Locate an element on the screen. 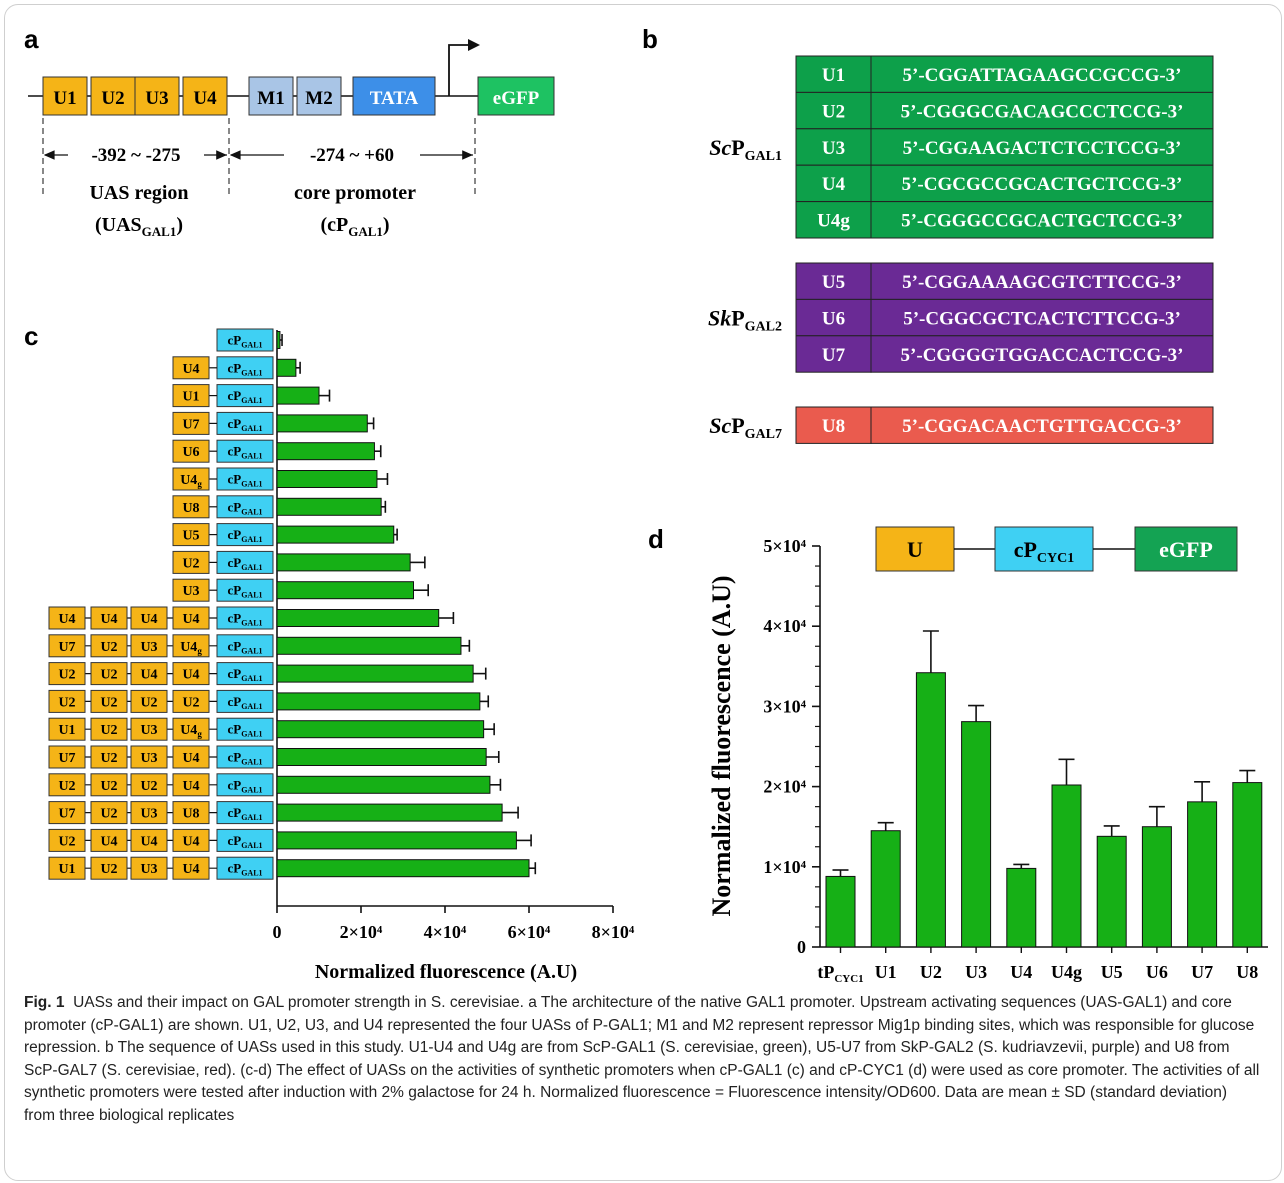  sequence-u2: 5’-CGGGCGACAGCCCTCCG-3’ is located at coordinates (1042, 111).